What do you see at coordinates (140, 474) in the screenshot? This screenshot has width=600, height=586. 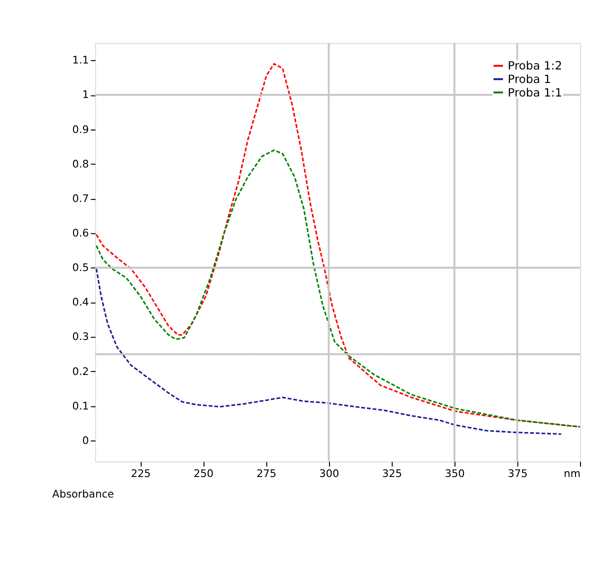 I see `x-tick-label: 225` at bounding box center [140, 474].